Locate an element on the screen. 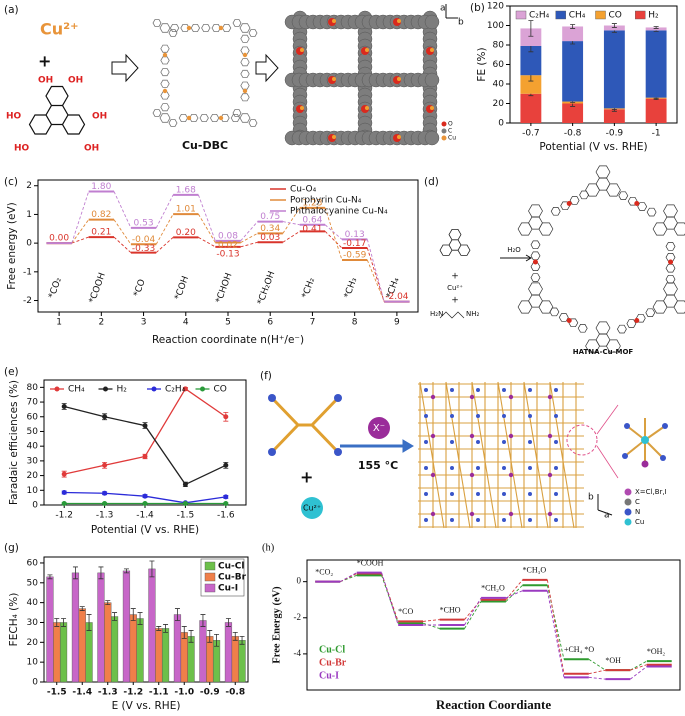  x-tick-label: 7 is located at coordinates (313, 323).